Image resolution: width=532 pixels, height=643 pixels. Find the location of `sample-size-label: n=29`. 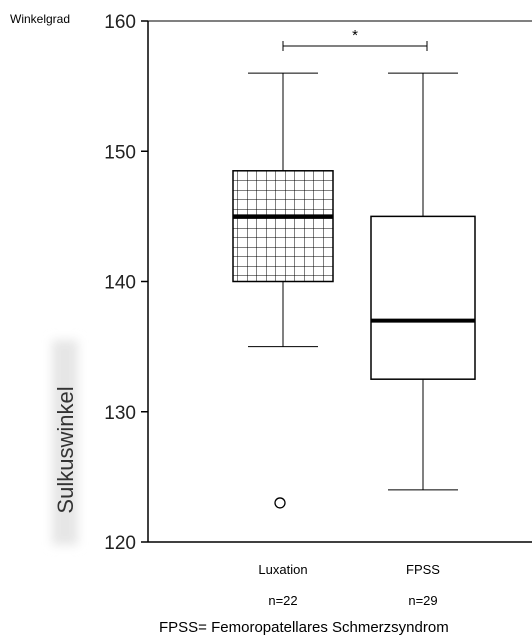

sample-size-label: n=29 is located at coordinates (422, 600).